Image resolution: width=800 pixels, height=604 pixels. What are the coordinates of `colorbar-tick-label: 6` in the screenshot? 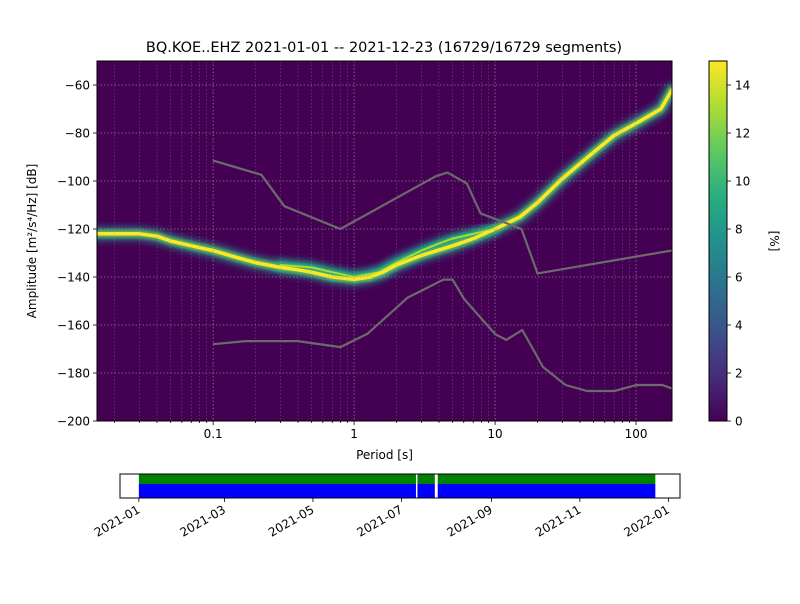 It's located at (739, 278).